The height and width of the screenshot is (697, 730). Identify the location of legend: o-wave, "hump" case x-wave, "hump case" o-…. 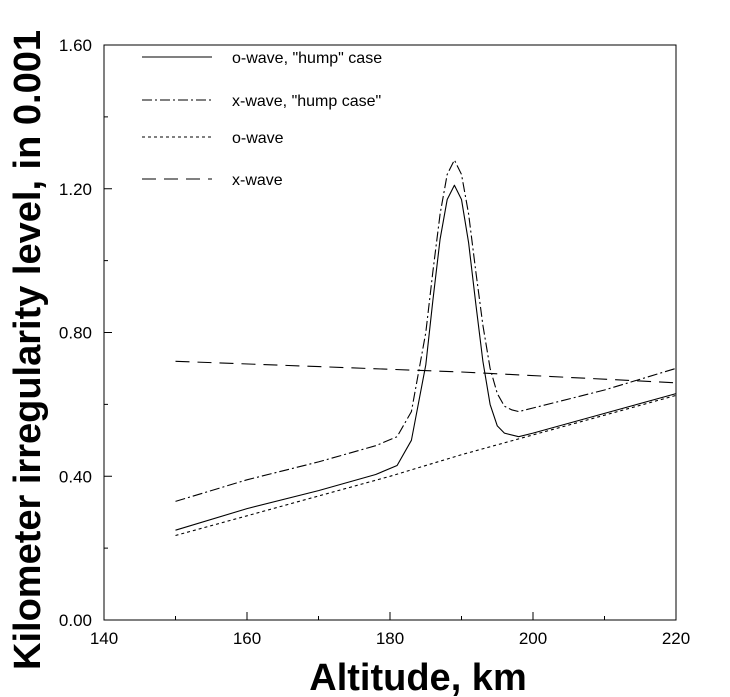
(262, 119).